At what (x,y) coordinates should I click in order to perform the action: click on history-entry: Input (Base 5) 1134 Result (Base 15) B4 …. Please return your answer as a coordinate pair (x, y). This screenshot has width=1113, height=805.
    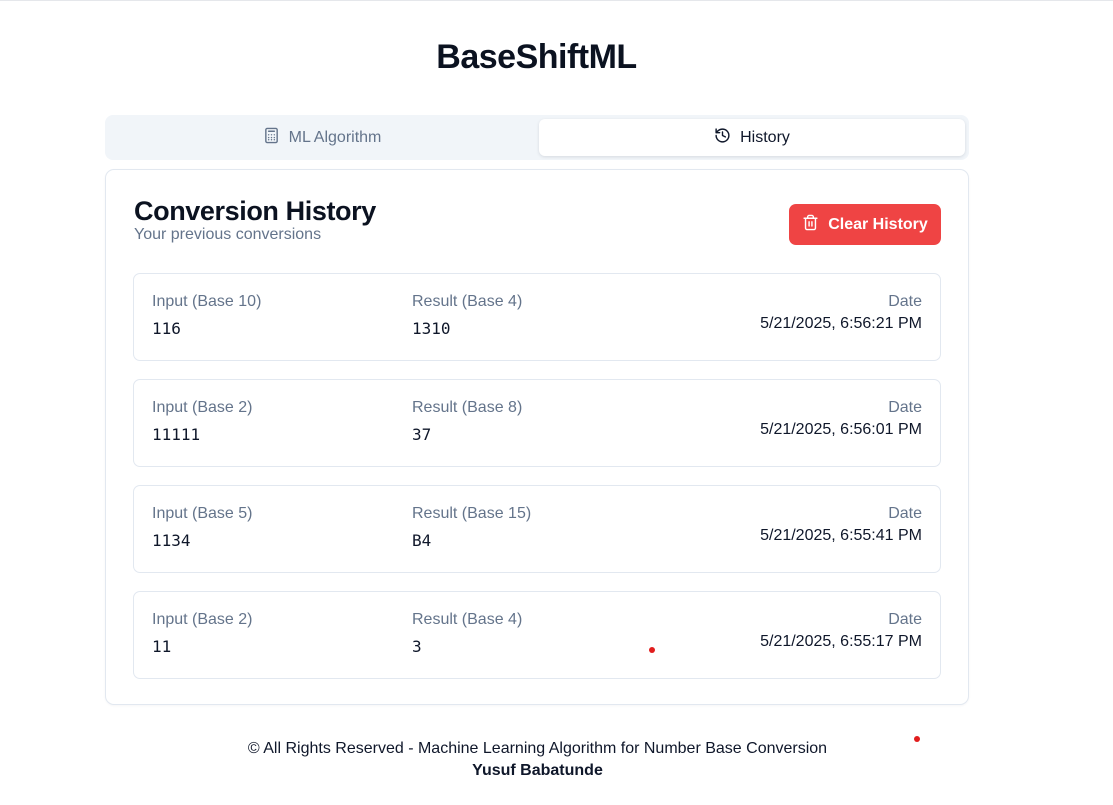
    Looking at the image, I should click on (537, 529).